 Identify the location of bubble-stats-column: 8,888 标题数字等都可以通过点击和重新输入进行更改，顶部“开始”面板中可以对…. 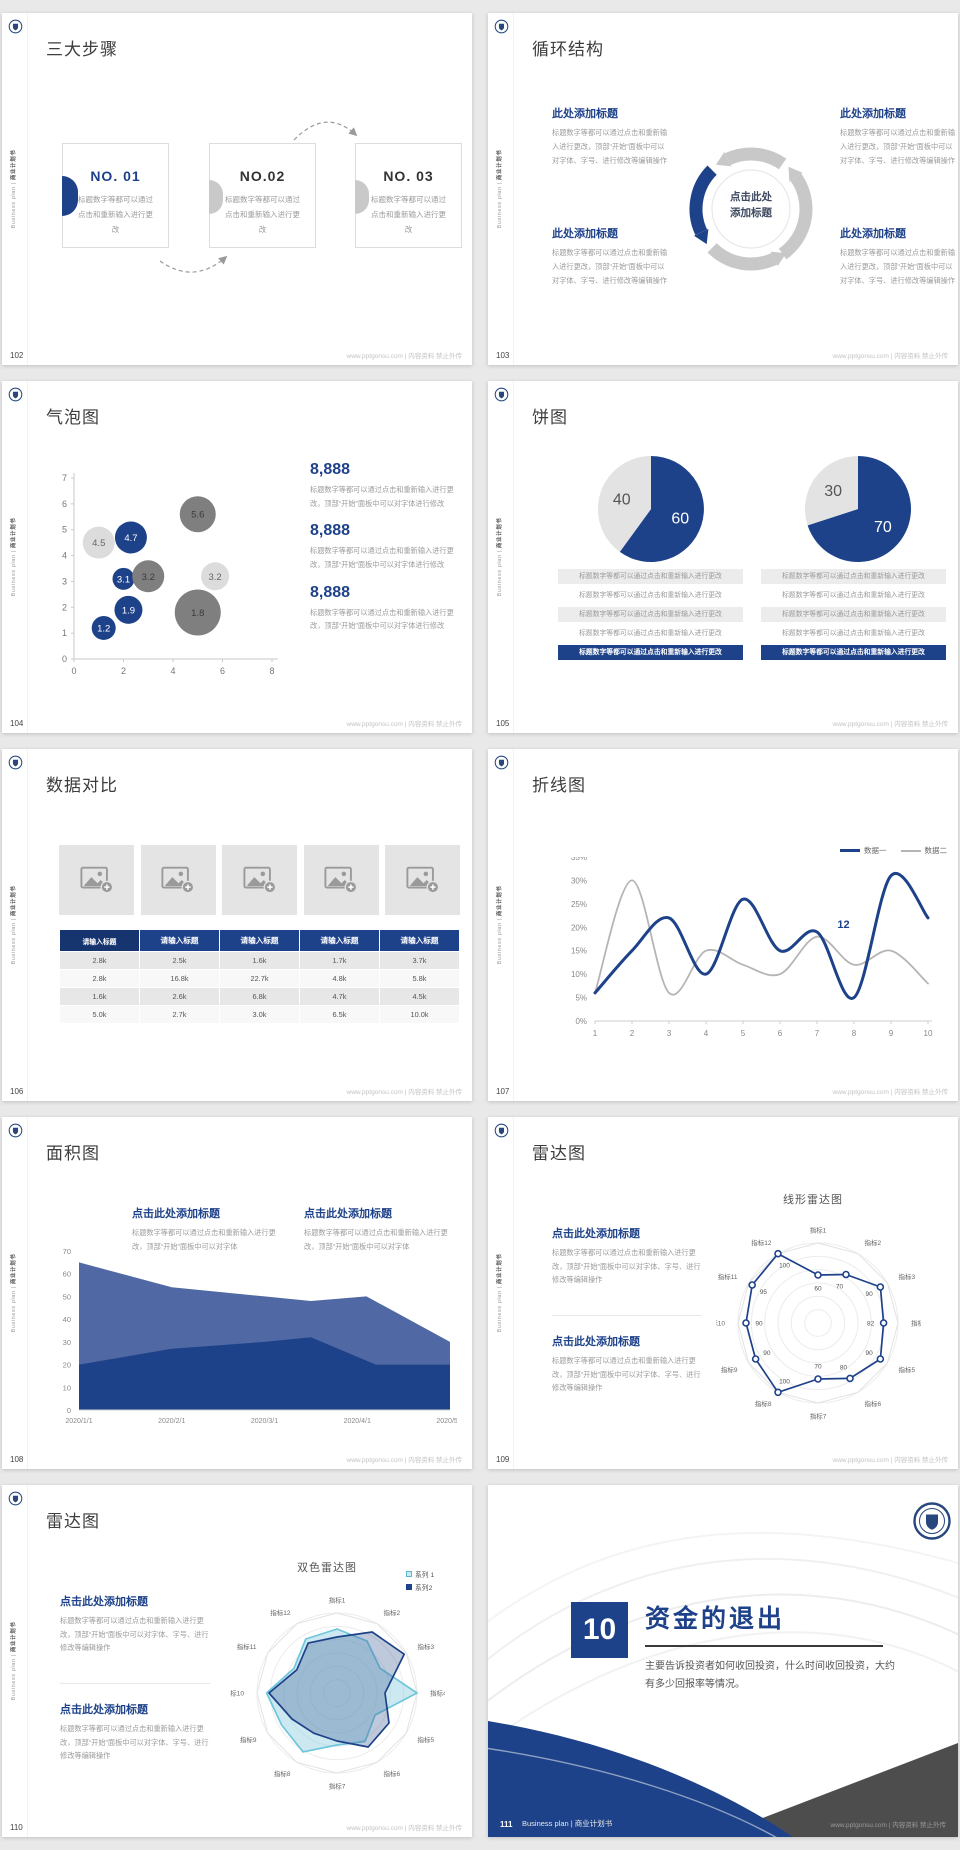
(386, 553).